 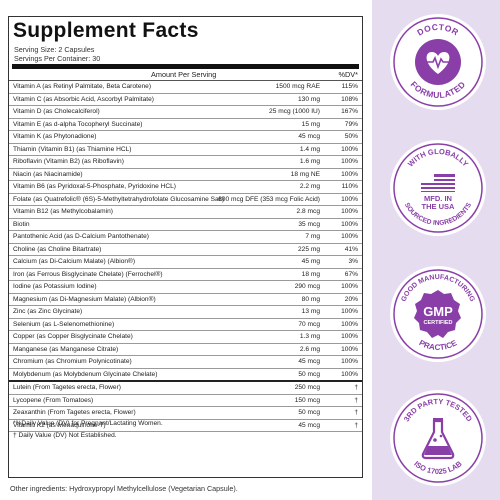 I want to click on nutrient-name: Vitamin K2 (as Menaquinone-7), so click(x=59, y=425).